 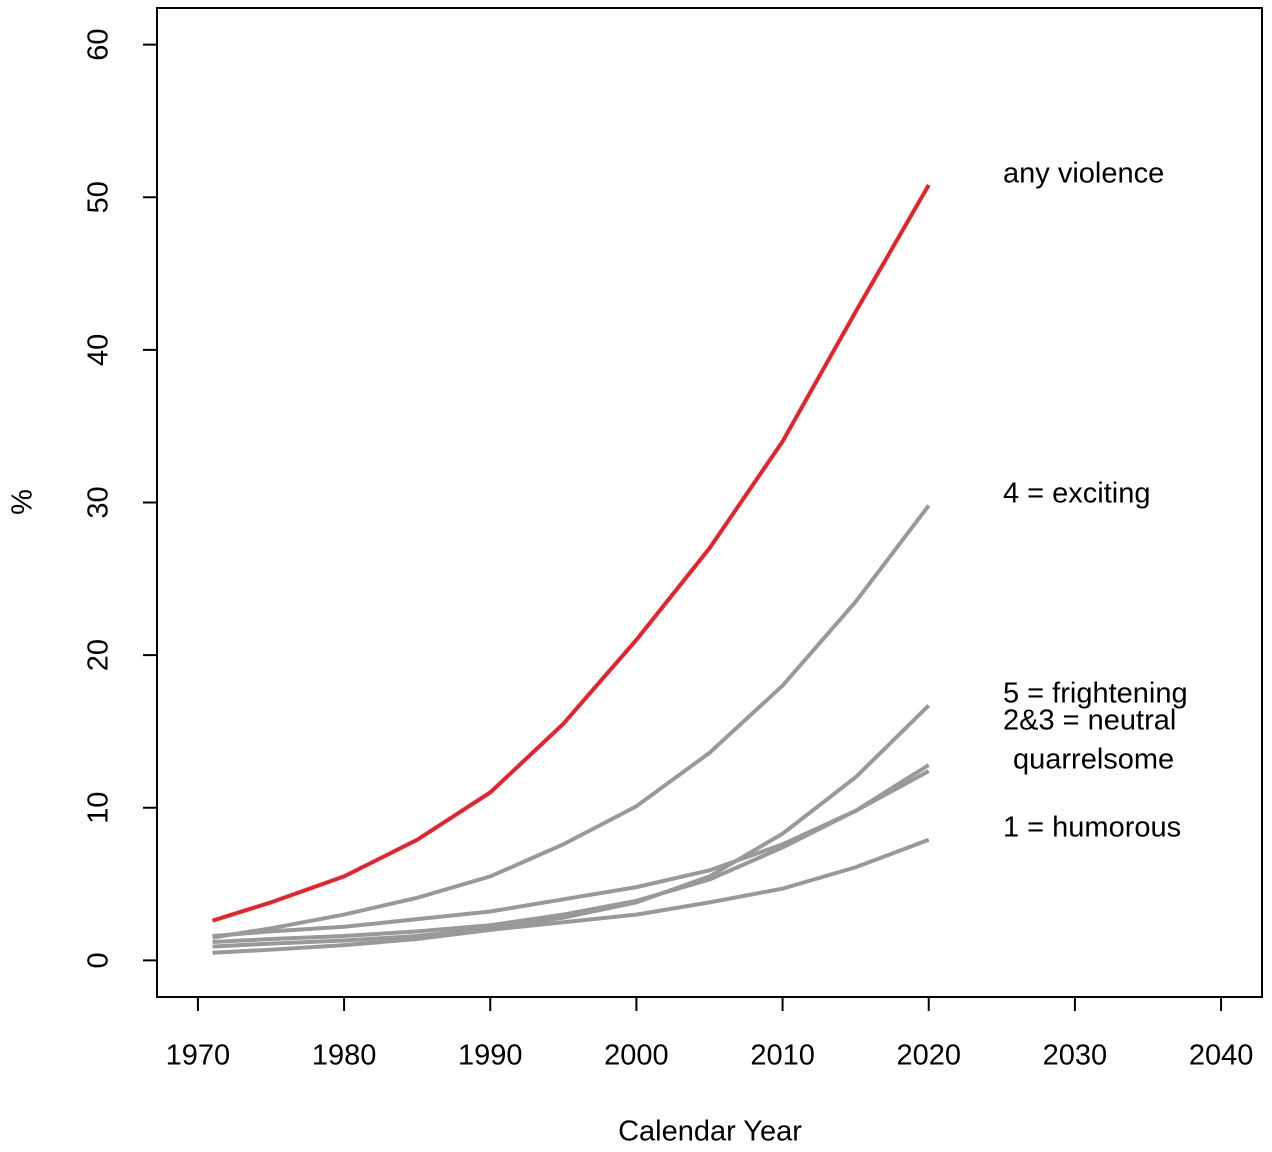 I want to click on y-tick-label: 40, so click(x=99, y=350).